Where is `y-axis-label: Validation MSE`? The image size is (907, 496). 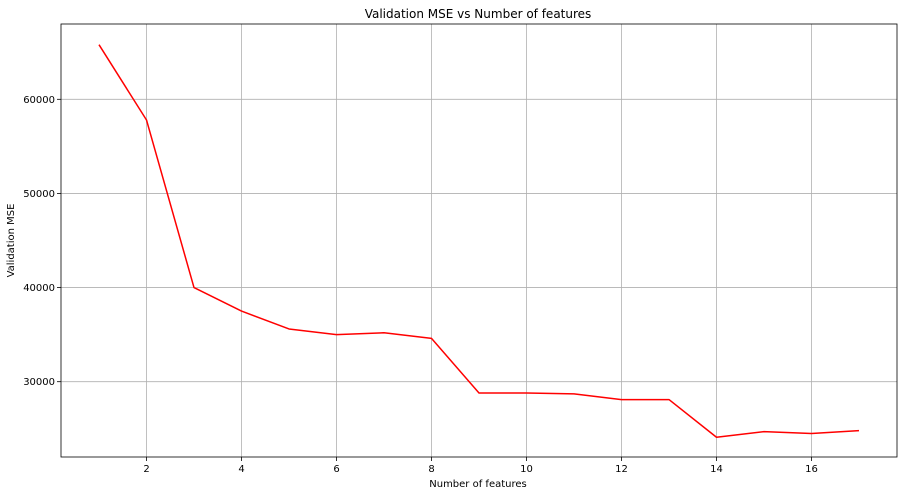 y-axis-label: Validation MSE is located at coordinates (11, 241).